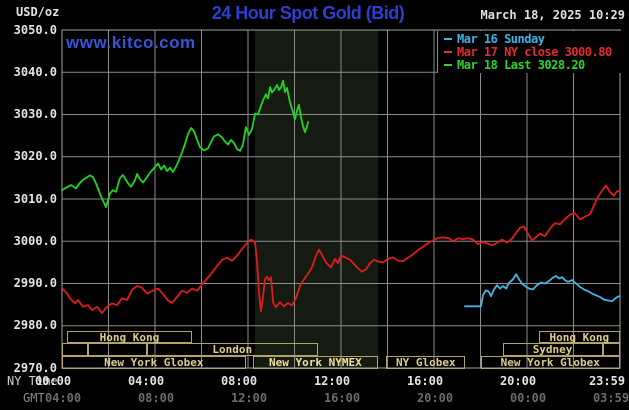 Image resolution: width=629 pixels, height=410 pixels. I want to click on y-axis-tick-label: 2980.0, so click(35, 325).